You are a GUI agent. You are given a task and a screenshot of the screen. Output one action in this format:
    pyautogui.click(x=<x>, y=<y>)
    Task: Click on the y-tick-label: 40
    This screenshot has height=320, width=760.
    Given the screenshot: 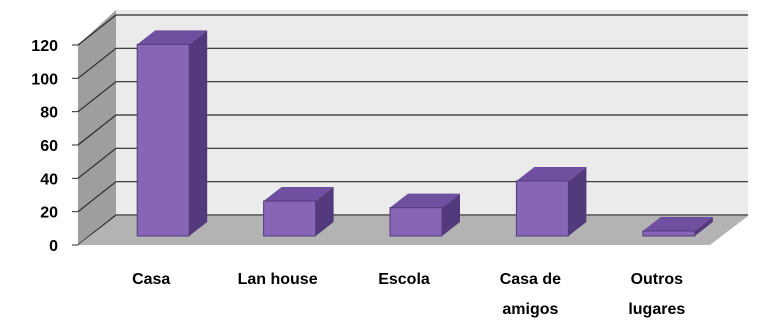 What is the action you would take?
    pyautogui.click(x=49, y=179)
    